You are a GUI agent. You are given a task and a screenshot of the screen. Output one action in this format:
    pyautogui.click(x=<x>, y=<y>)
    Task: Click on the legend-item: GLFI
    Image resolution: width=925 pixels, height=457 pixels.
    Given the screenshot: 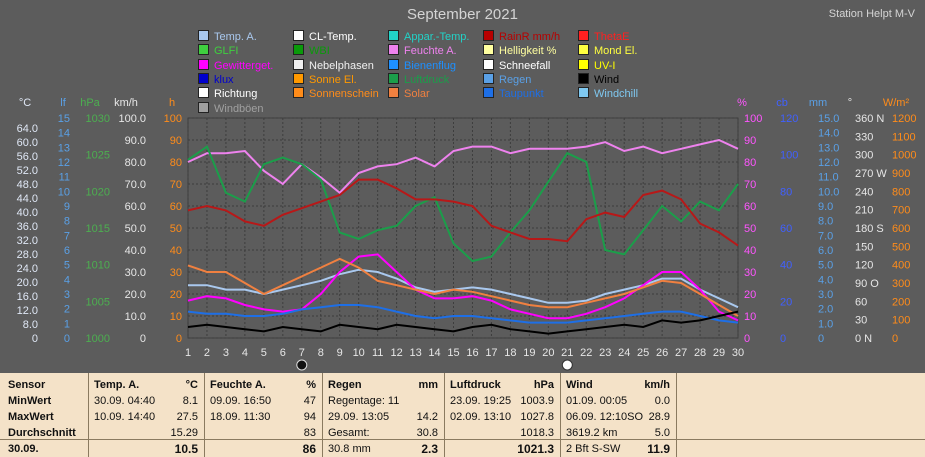 What is the action you would take?
    pyautogui.click(x=218, y=51)
    